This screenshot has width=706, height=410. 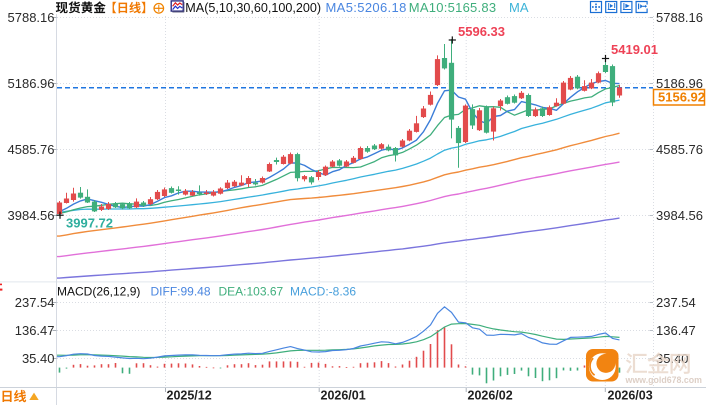 I want to click on svg-text: DIFF:99.48, so click(x=181, y=292).